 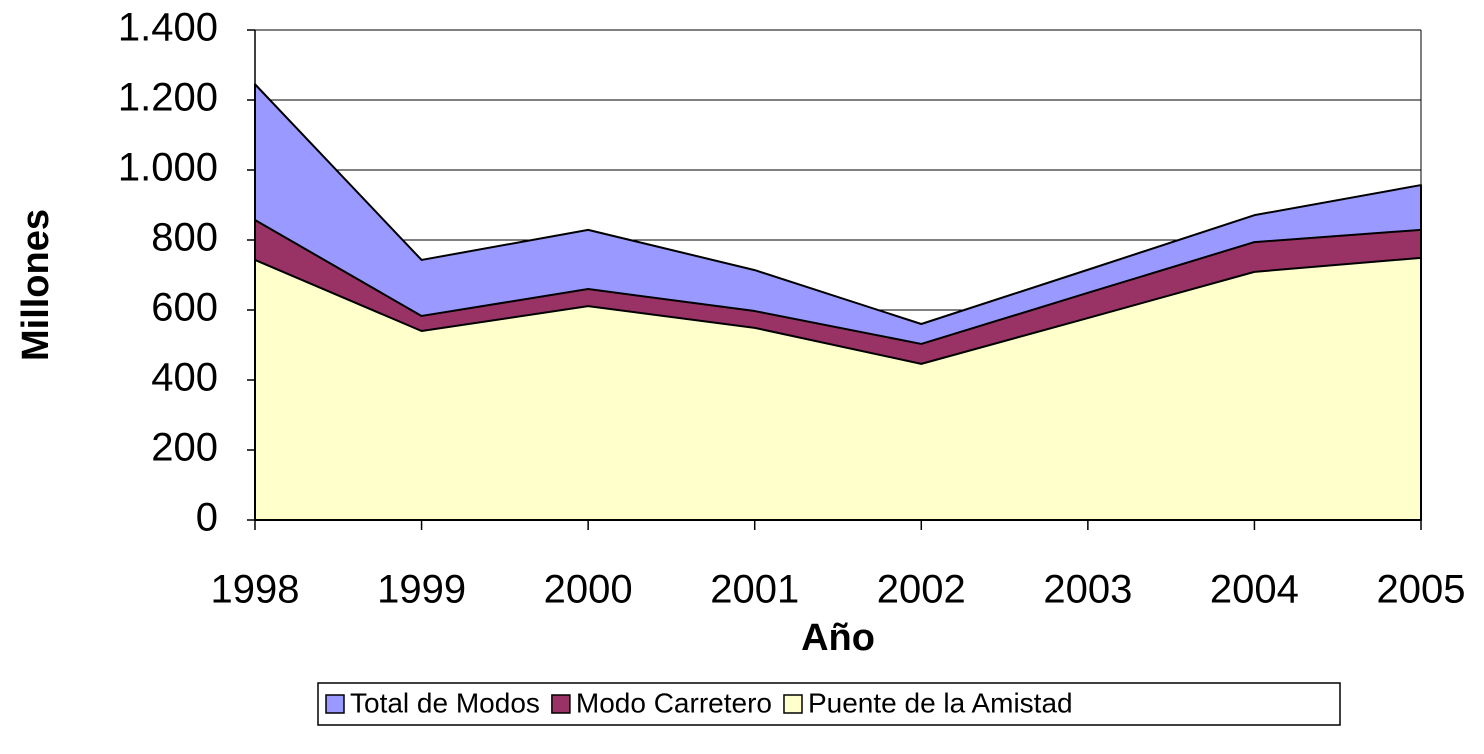 What do you see at coordinates (184, 238) in the screenshot?
I see `y-tick-label: 800` at bounding box center [184, 238].